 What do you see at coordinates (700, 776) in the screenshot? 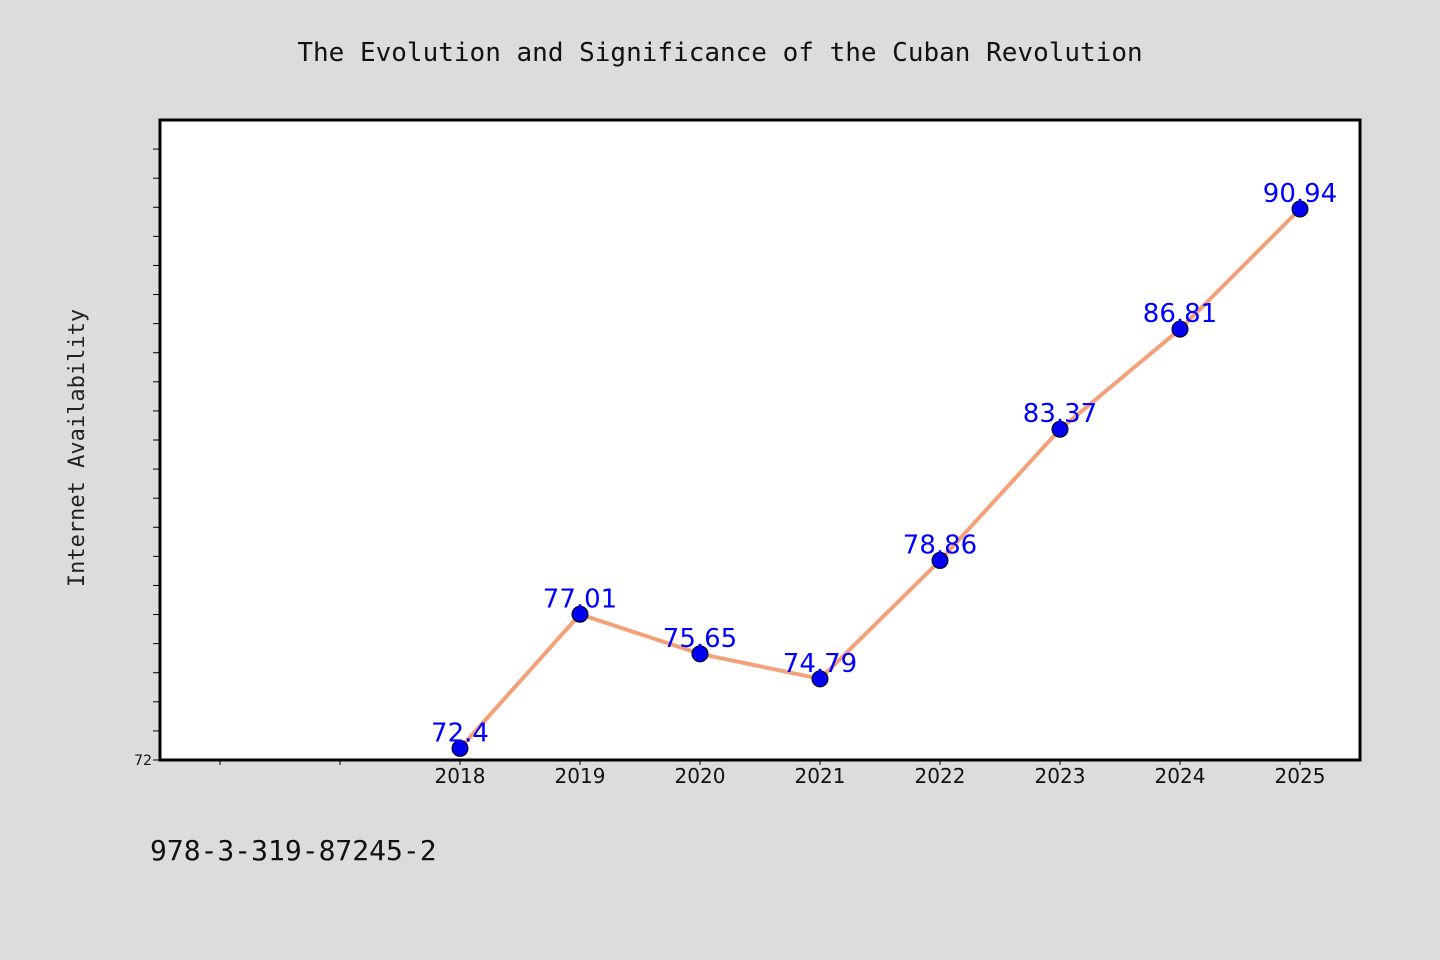
I see `x-tick-label: 2020` at bounding box center [700, 776].